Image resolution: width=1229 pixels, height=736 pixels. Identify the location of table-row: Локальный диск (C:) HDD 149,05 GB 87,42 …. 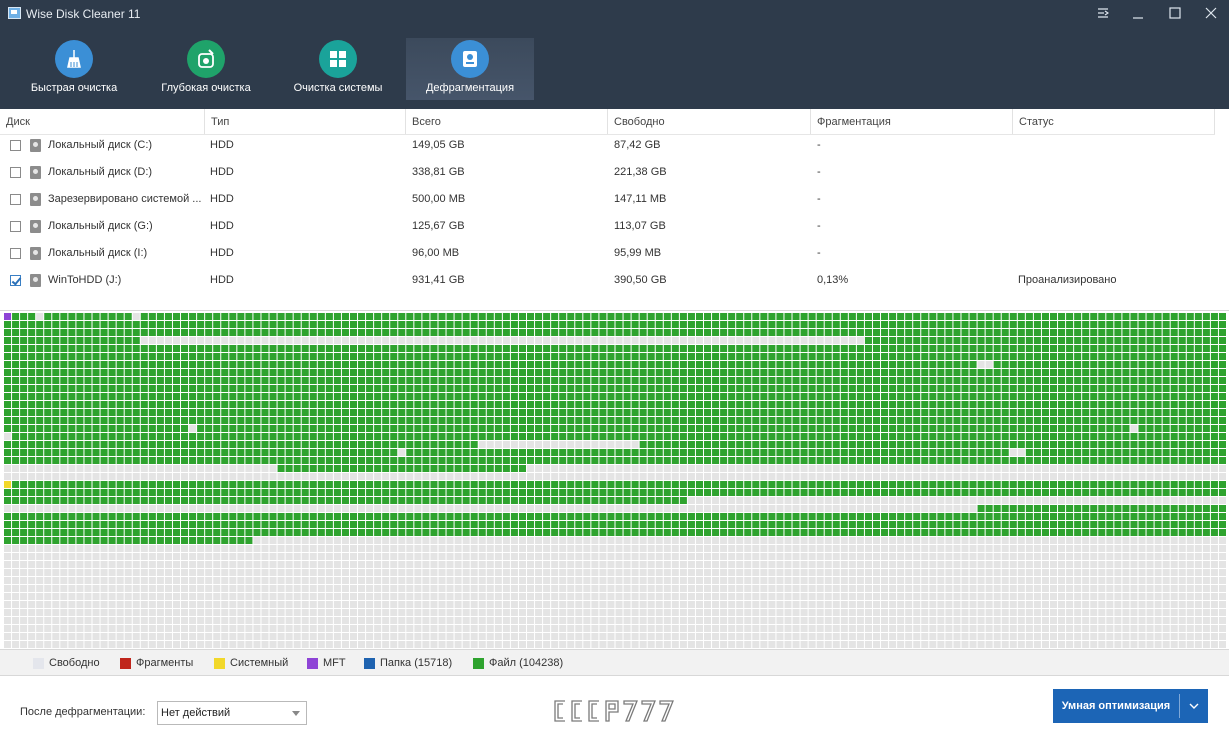
(607, 145).